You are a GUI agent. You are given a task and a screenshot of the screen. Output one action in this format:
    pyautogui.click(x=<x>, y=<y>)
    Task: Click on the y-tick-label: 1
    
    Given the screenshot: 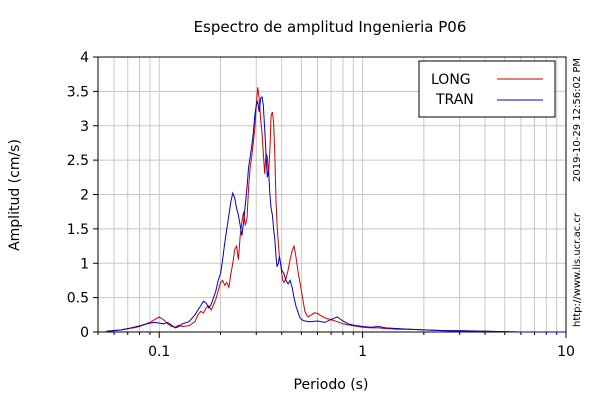 What is the action you would take?
    pyautogui.click(x=84, y=264)
    